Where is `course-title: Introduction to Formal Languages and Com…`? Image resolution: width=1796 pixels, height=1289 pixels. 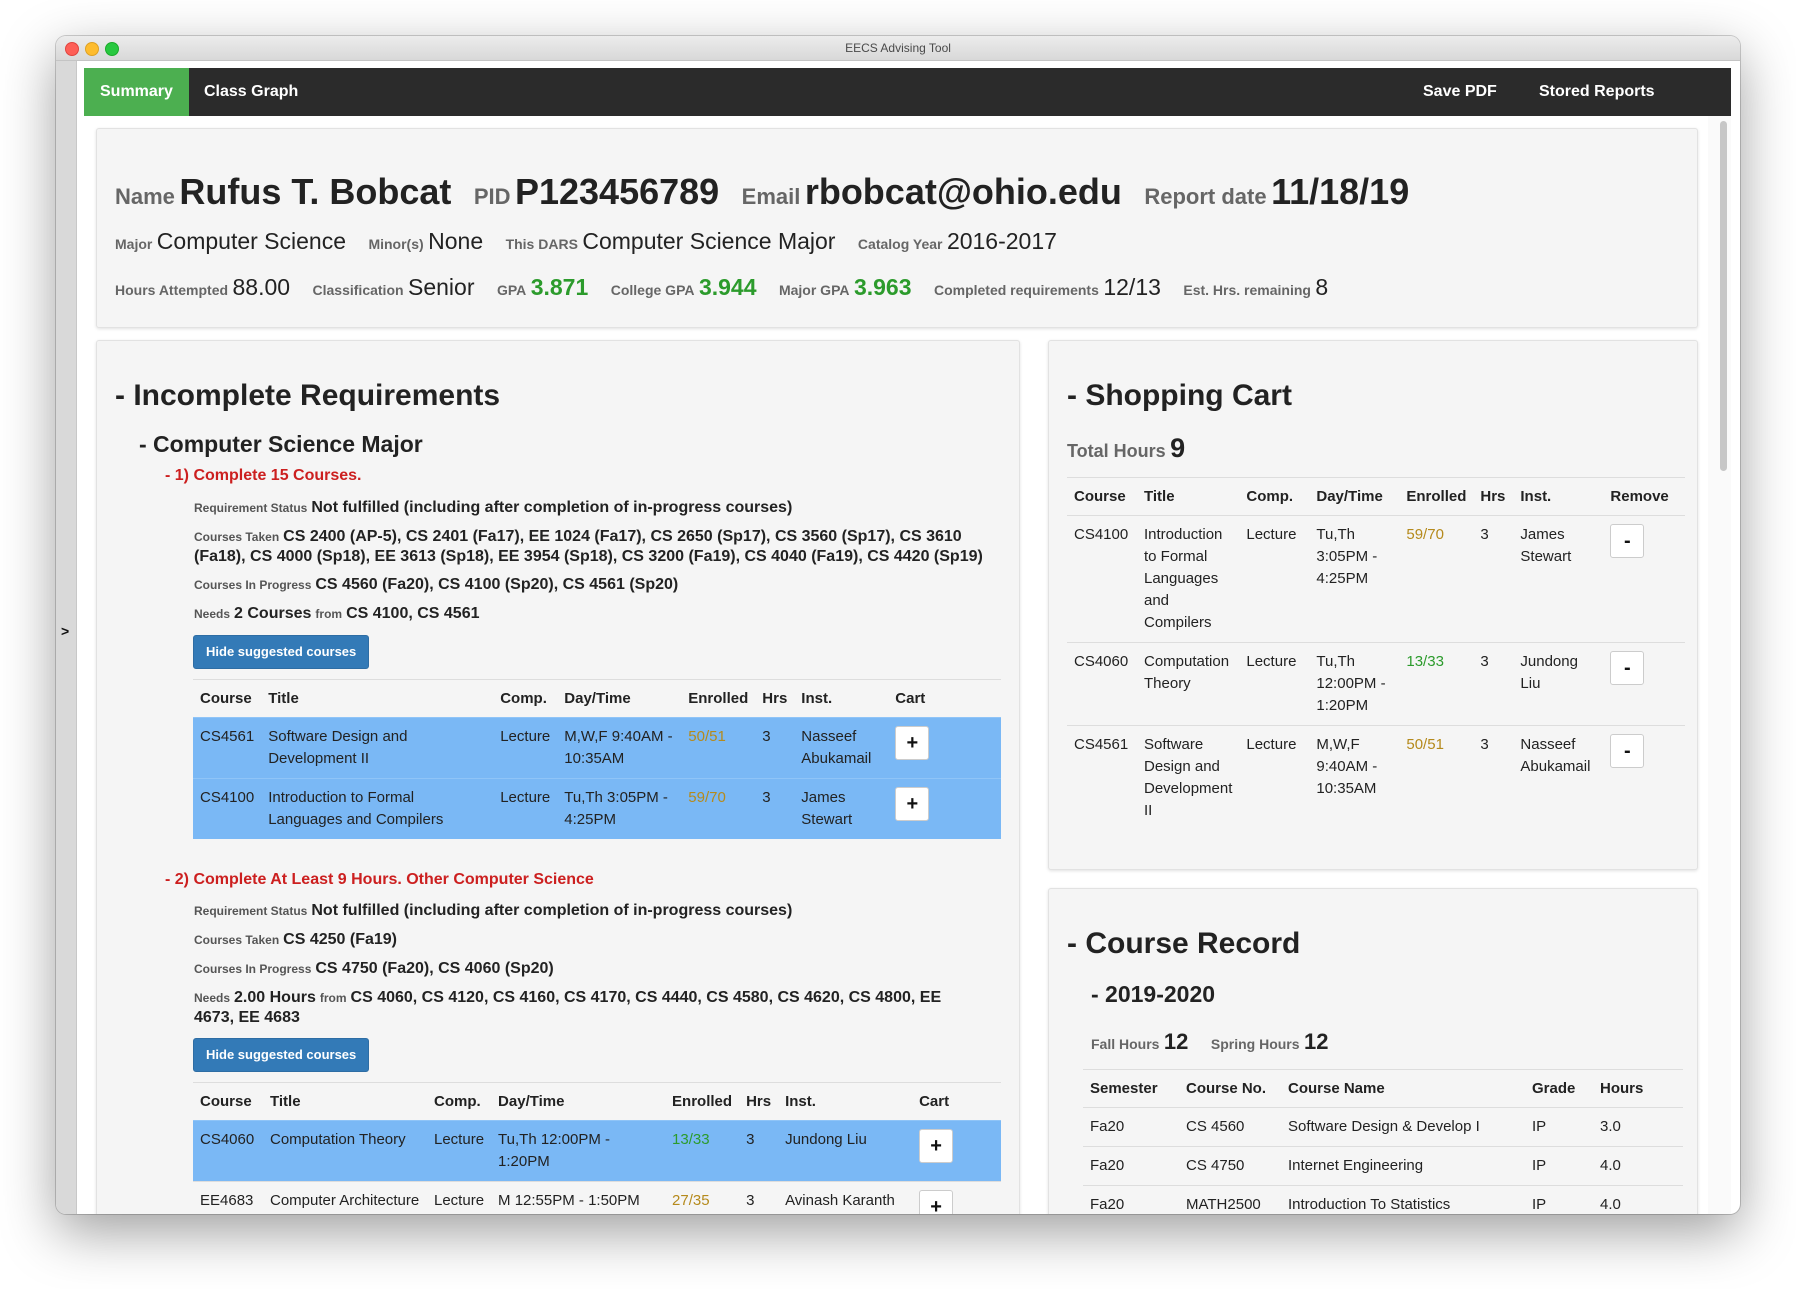
course-title: Introduction to Formal Languages and Com… is located at coordinates (1188, 579).